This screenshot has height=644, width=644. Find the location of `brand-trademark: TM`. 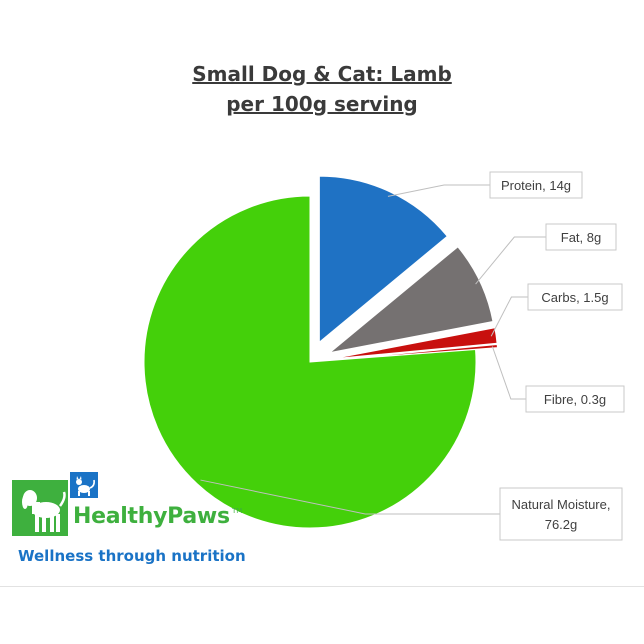

brand-trademark: TM is located at coordinates (237, 511).